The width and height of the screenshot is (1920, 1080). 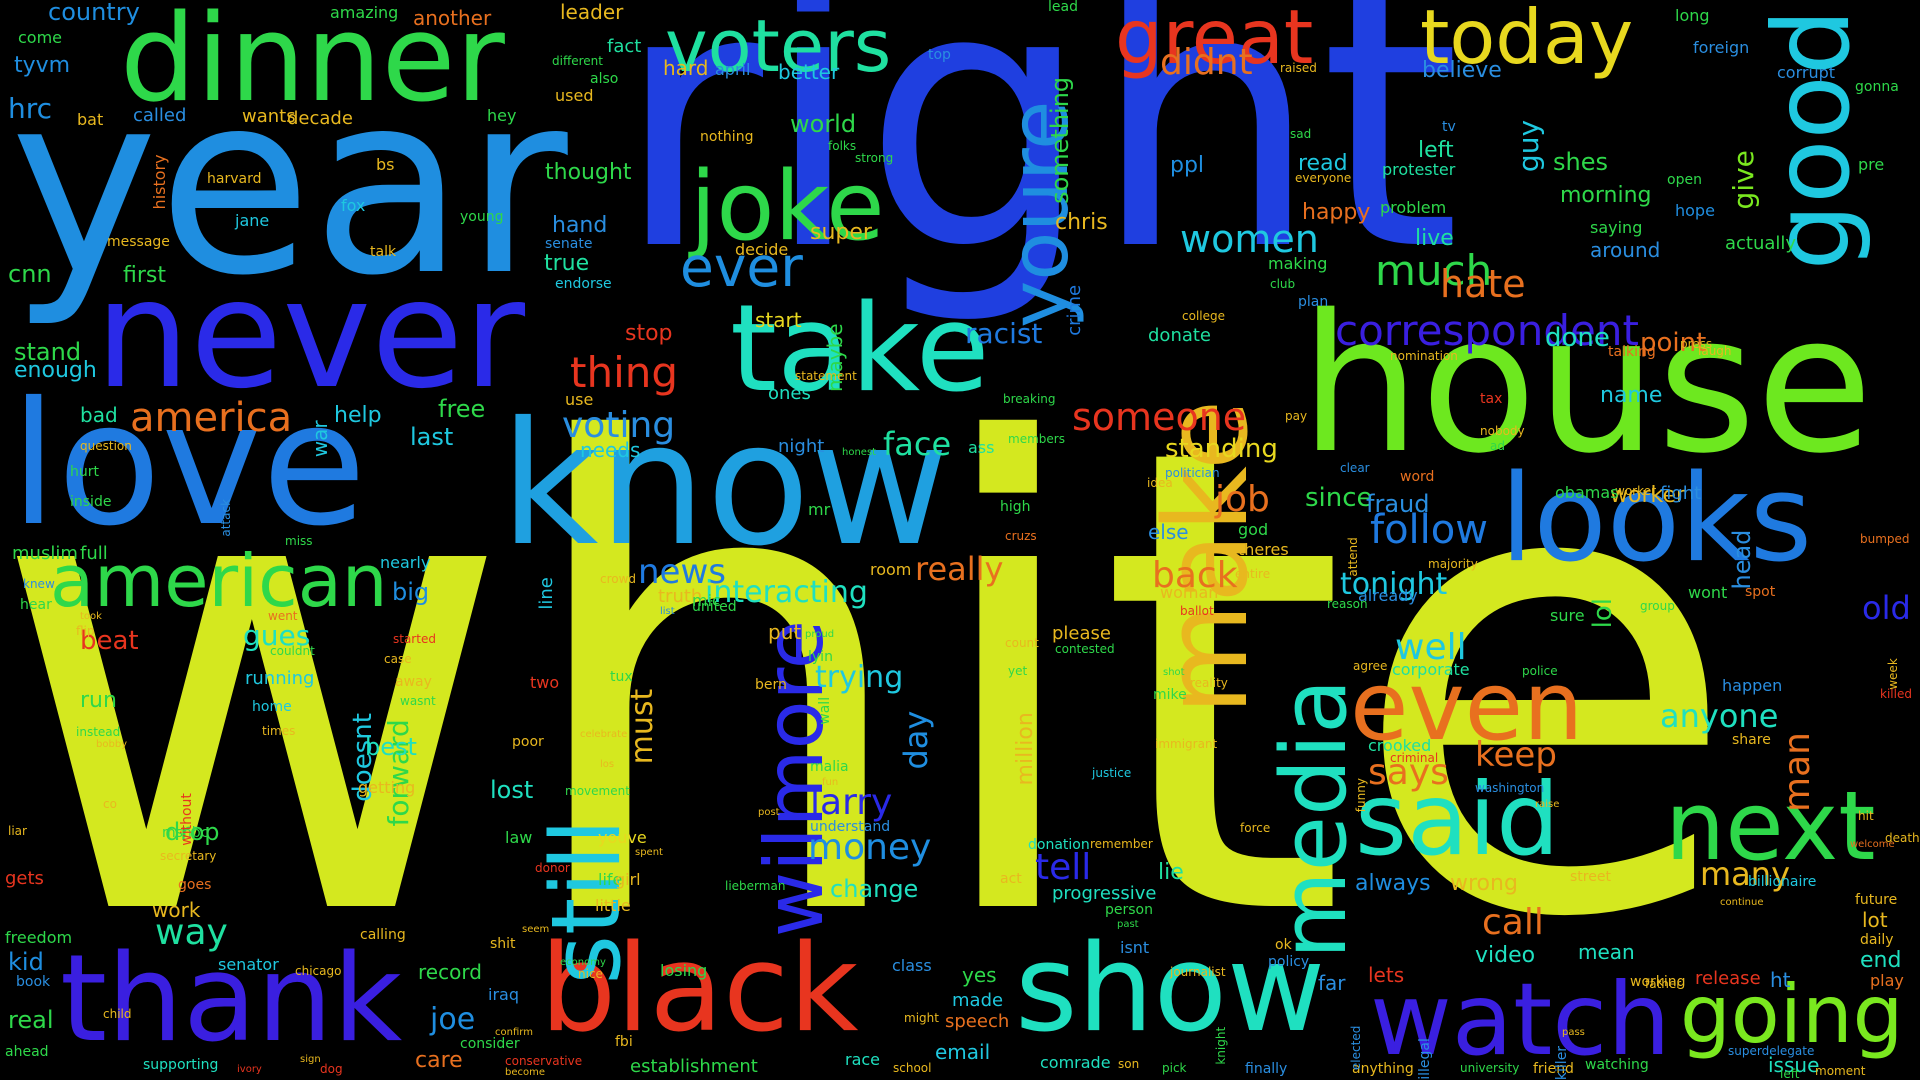 What do you see at coordinates (1198, 972) in the screenshot?
I see `cloud-word-307: journalist` at bounding box center [1198, 972].